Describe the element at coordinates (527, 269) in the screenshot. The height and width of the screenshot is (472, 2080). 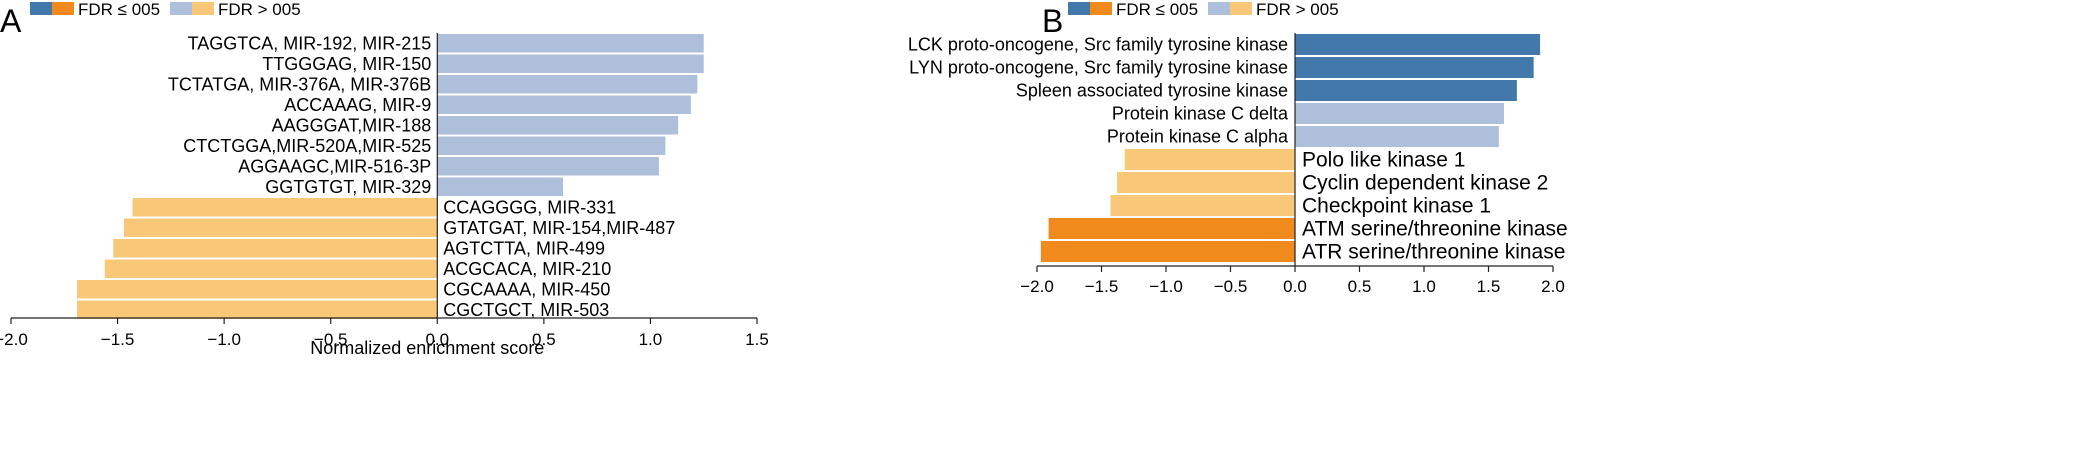
I see `bar-label: ACGCACA, MIR-210` at that location.